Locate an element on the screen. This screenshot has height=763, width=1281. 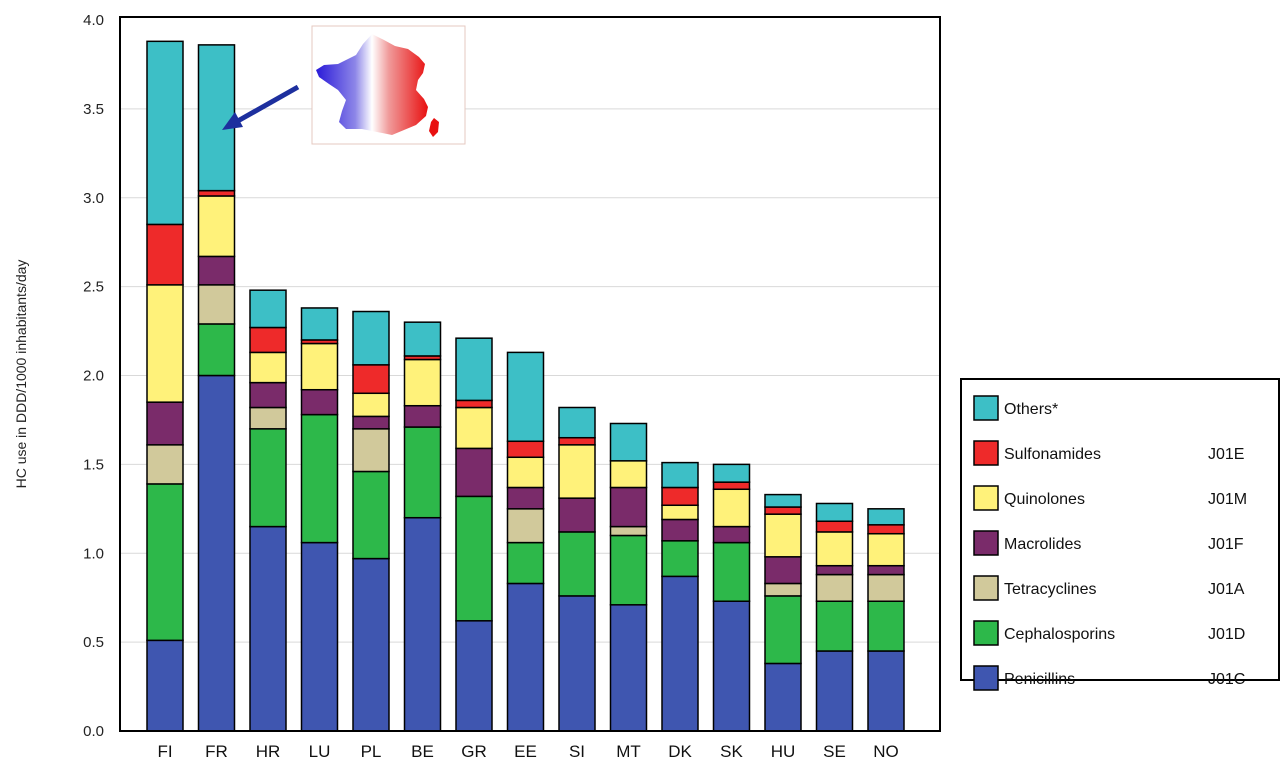
legend-label: Quinolones is located at coordinates (1044, 499).